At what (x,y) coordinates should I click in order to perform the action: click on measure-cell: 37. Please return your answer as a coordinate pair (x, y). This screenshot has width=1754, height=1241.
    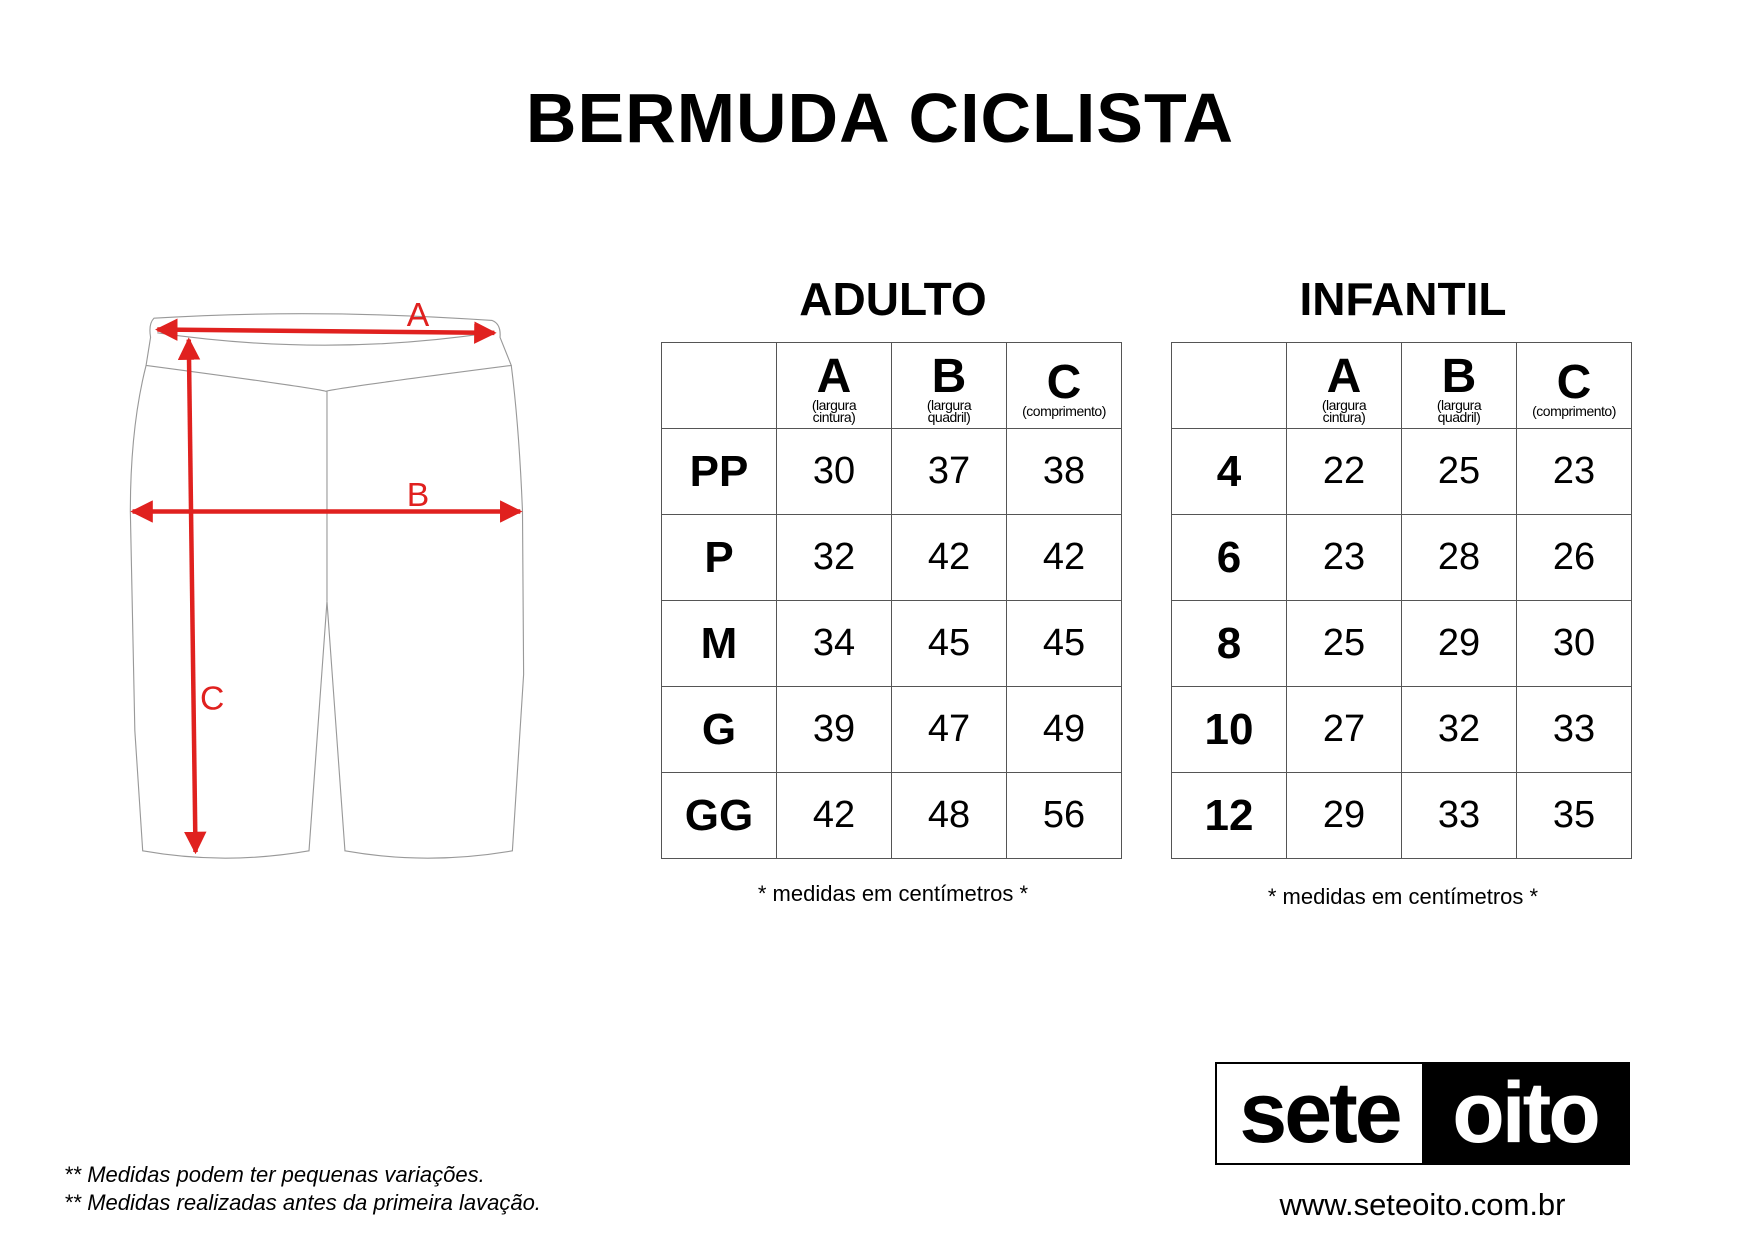
    Looking at the image, I should click on (949, 471).